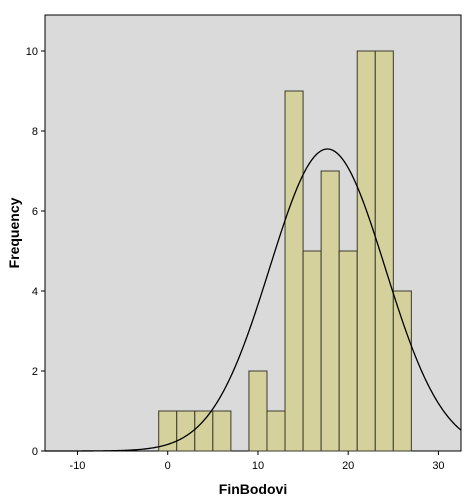 The image size is (465, 503). What do you see at coordinates (35, 452) in the screenshot?
I see `y-tick-label: 0` at bounding box center [35, 452].